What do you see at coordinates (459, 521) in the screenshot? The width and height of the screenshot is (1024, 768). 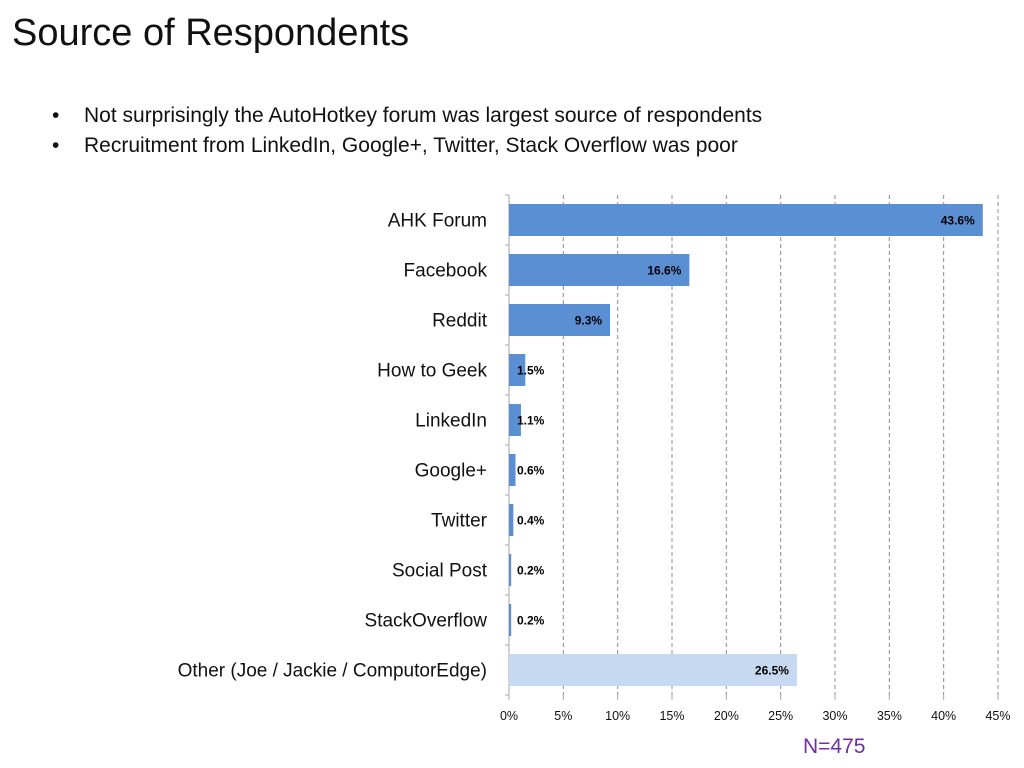 I see `category-label: Twitter` at bounding box center [459, 521].